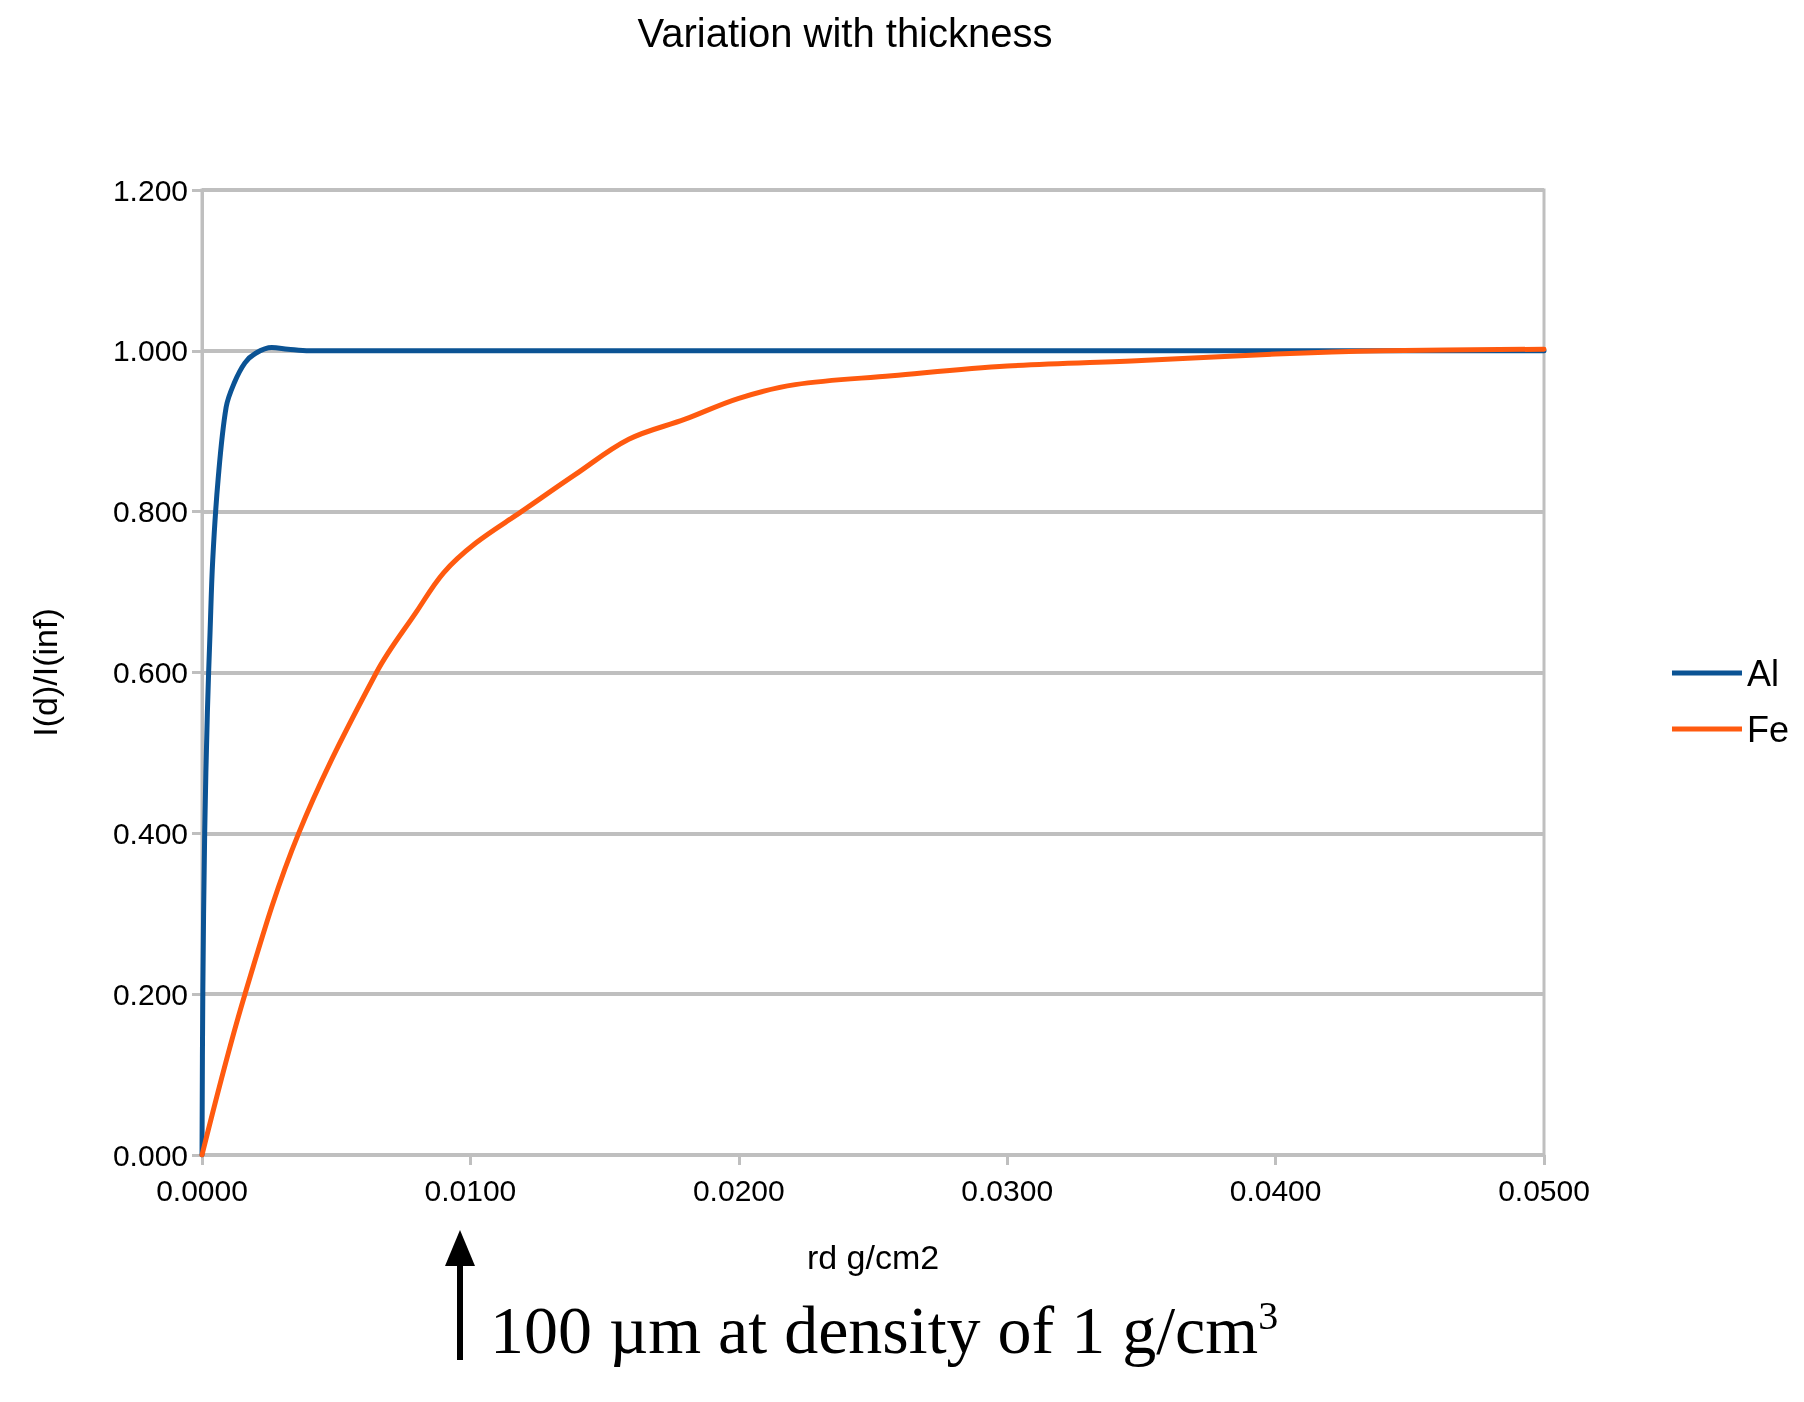 The image size is (1804, 1402). What do you see at coordinates (873, 1257) in the screenshot?
I see `x-axis-title: rd g/cm2` at bounding box center [873, 1257].